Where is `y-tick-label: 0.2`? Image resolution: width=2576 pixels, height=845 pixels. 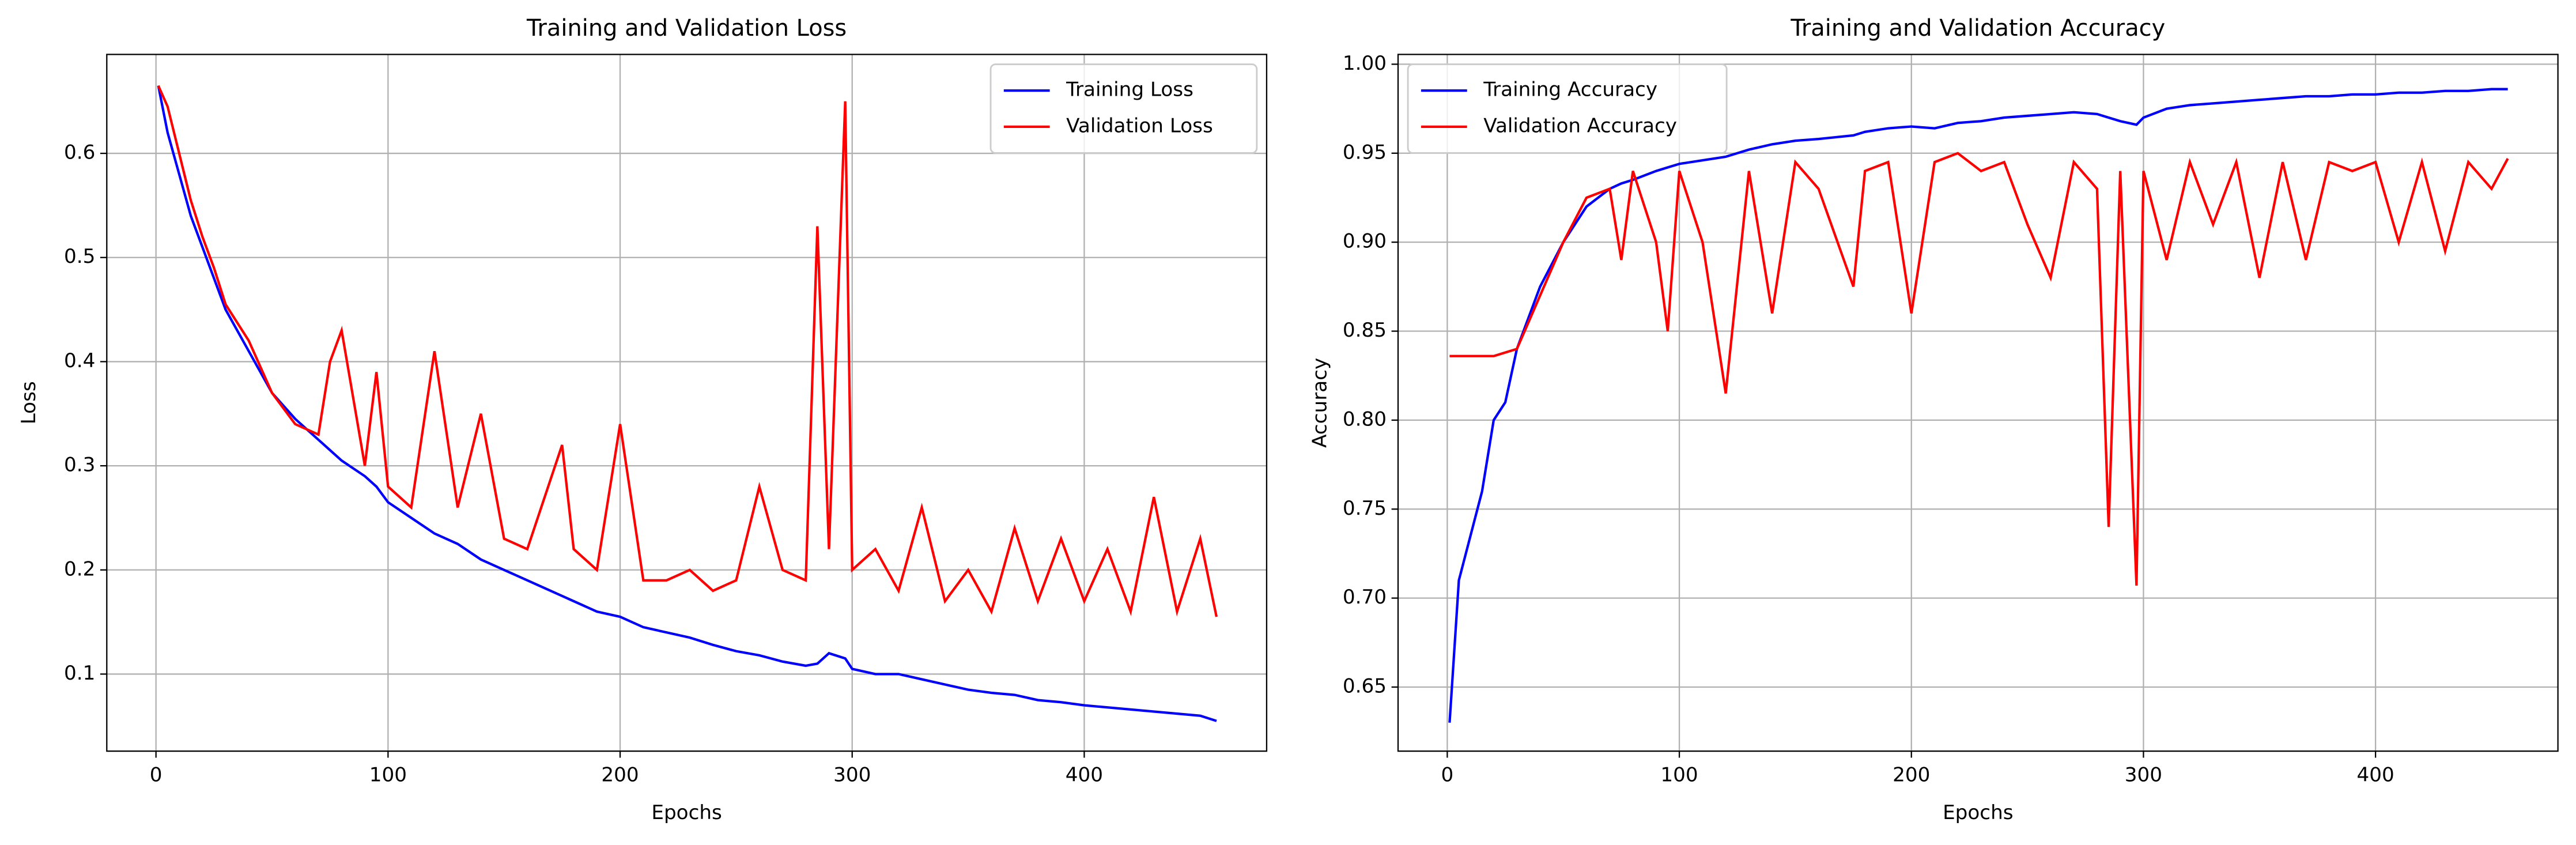 y-tick-label: 0.2 is located at coordinates (79, 568).